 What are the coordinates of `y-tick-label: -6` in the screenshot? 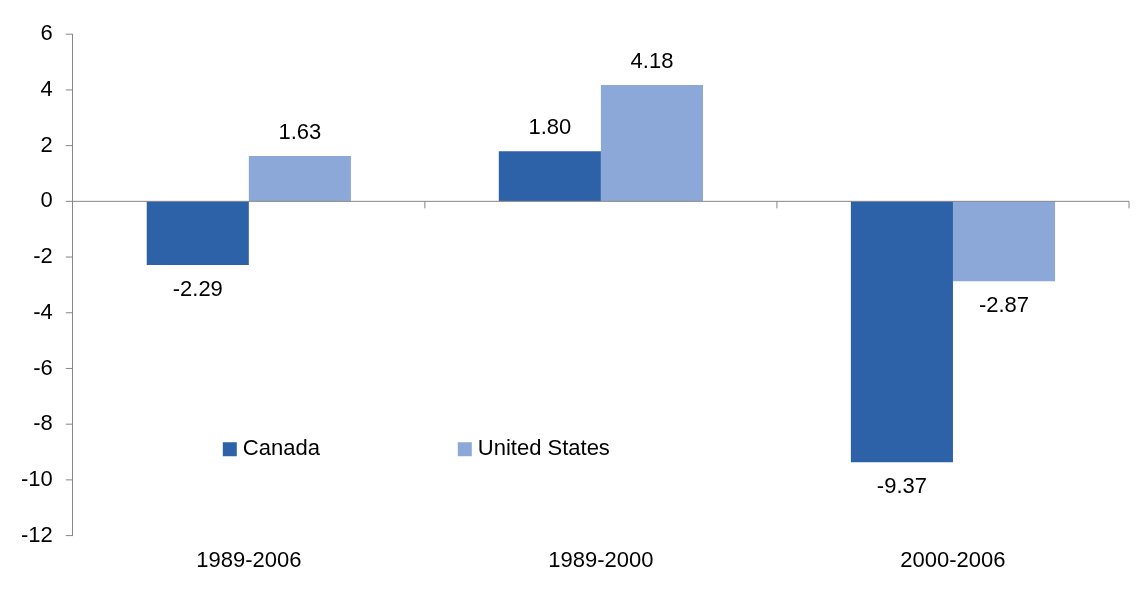 It's located at (43, 367).